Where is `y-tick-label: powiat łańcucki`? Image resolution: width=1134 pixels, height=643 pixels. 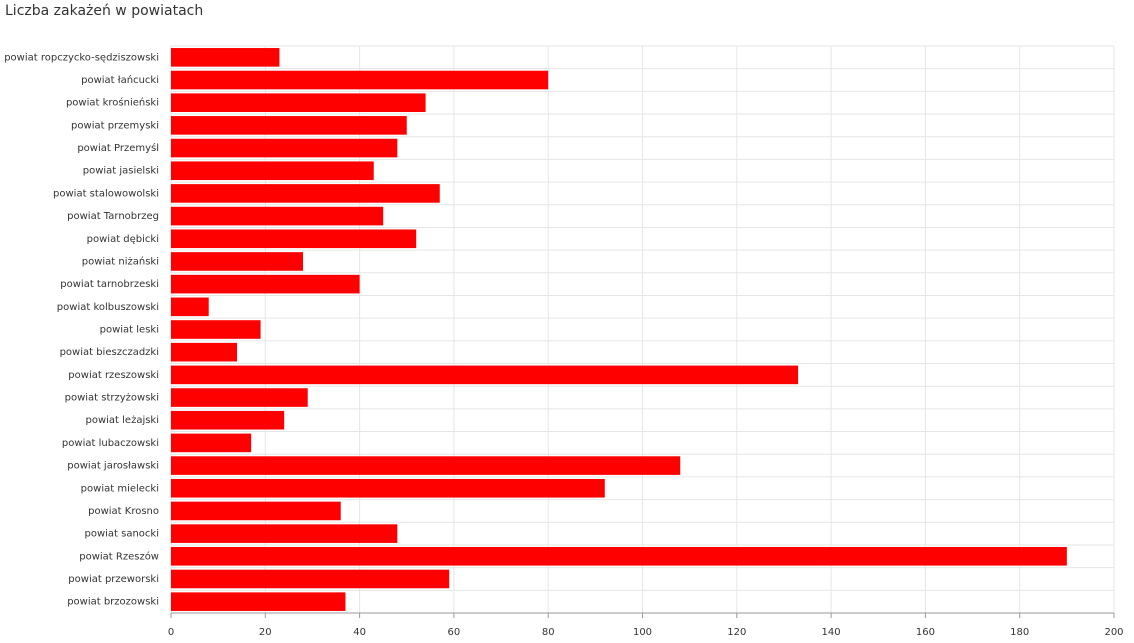 y-tick-label: powiat łańcucki is located at coordinates (120, 80).